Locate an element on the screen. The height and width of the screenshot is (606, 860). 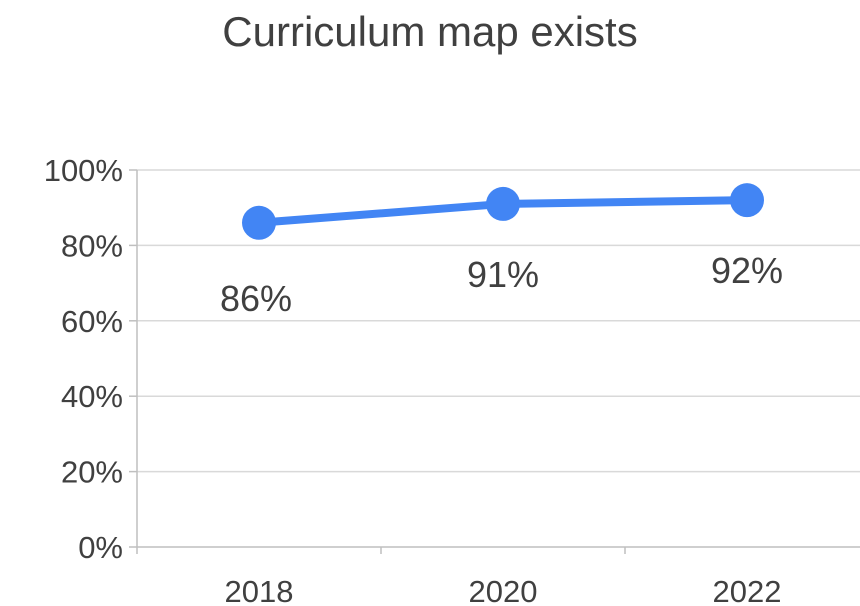
data-point-2018 is located at coordinates (259, 222).